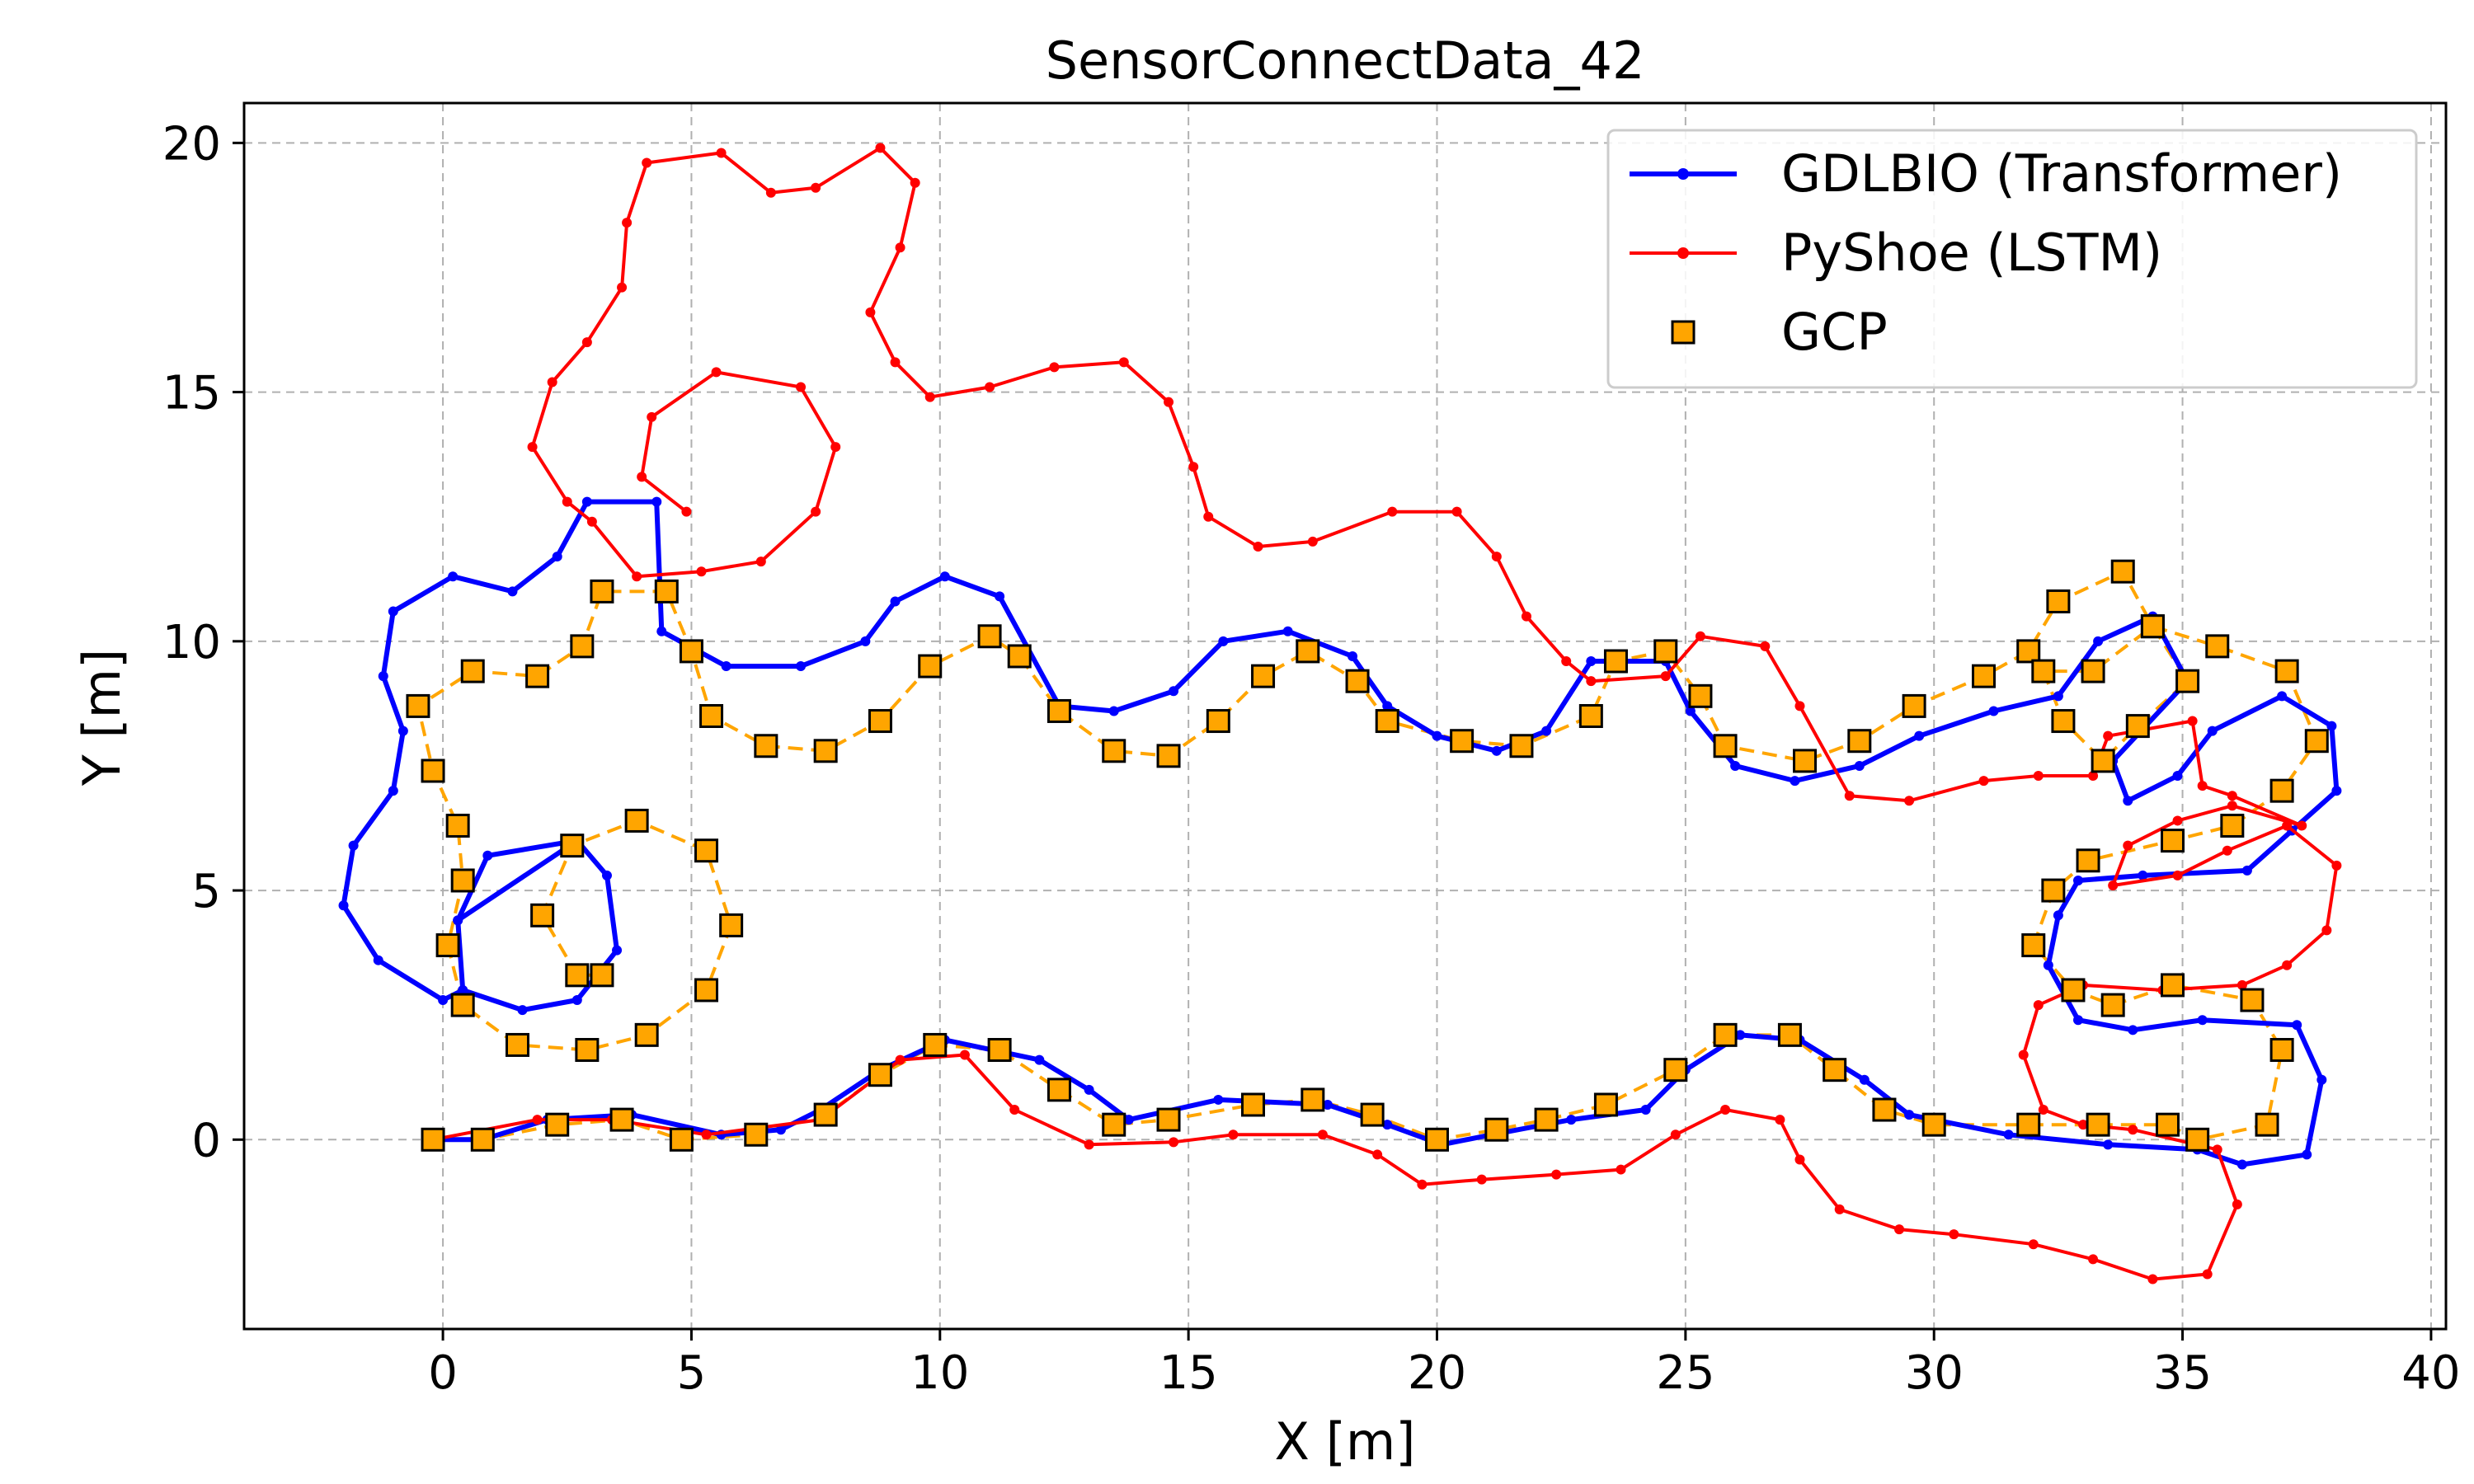 Image resolution: width=2474 pixels, height=1484 pixels. I want to click on x-axis-label: X [m], so click(1345, 1441).